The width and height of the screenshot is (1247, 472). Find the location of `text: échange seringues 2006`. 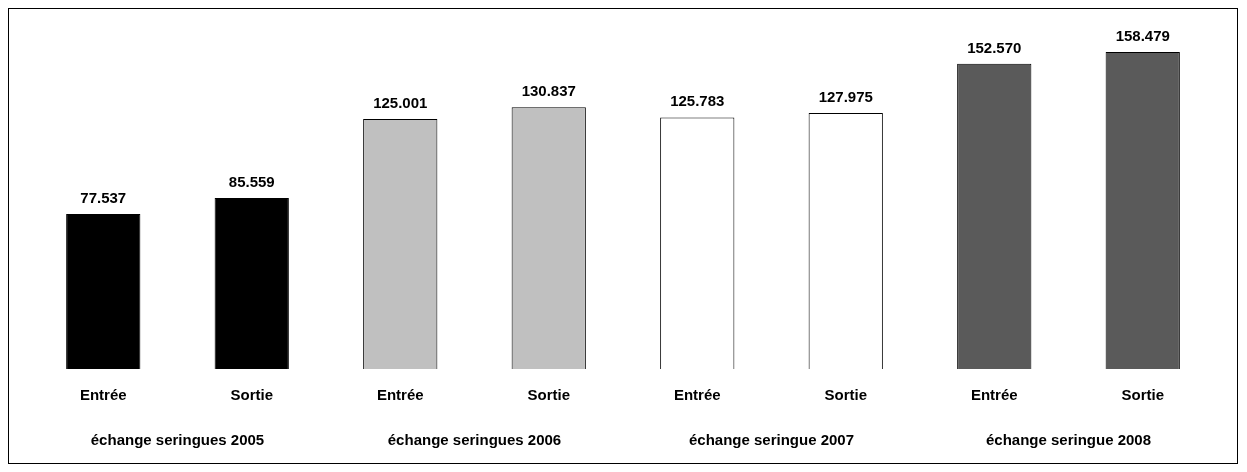

text: échange seringues 2006 is located at coordinates (474, 440).